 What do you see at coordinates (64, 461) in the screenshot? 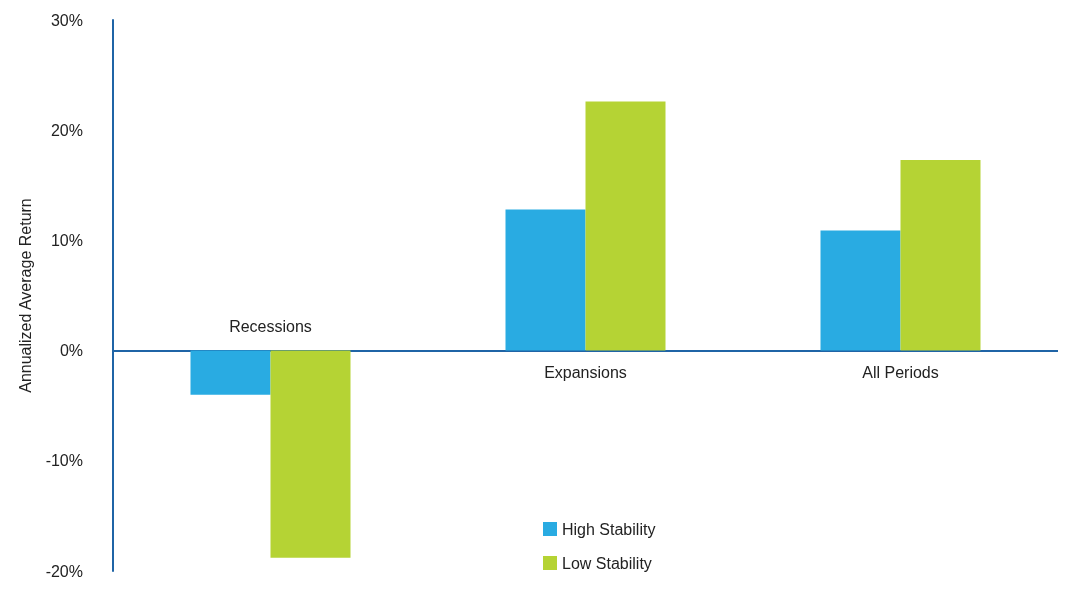
I see `y-tick-label: -10%` at bounding box center [64, 461].